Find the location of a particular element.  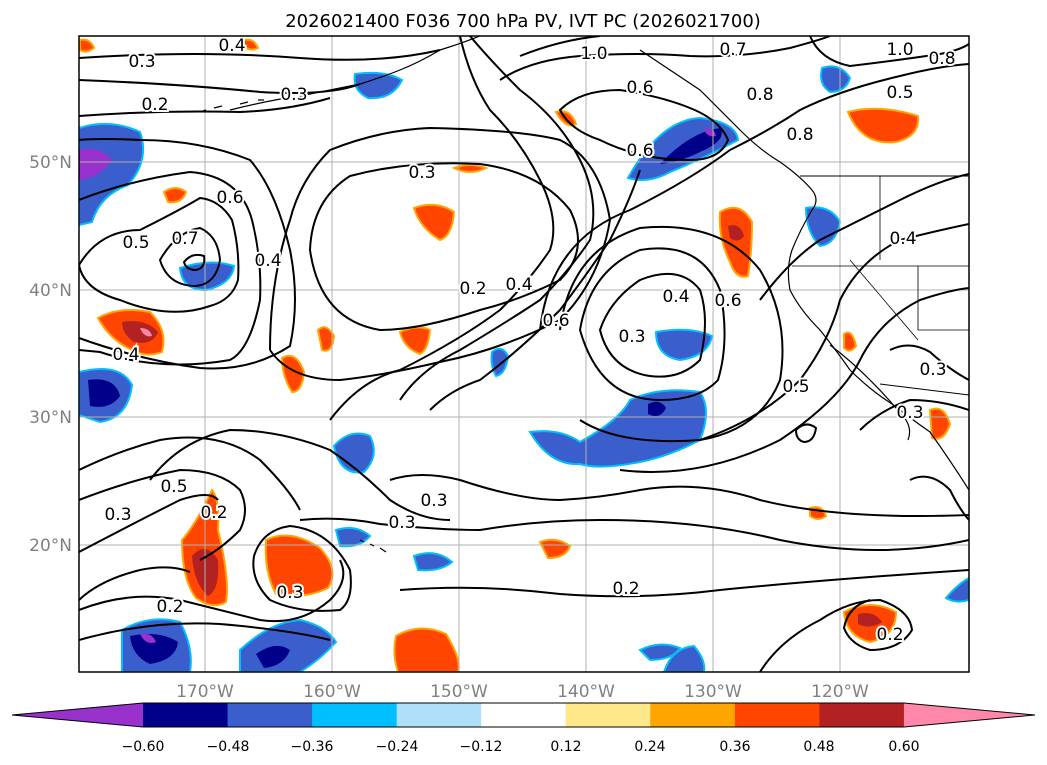

north-america-west-coast is located at coordinates (878, 350).